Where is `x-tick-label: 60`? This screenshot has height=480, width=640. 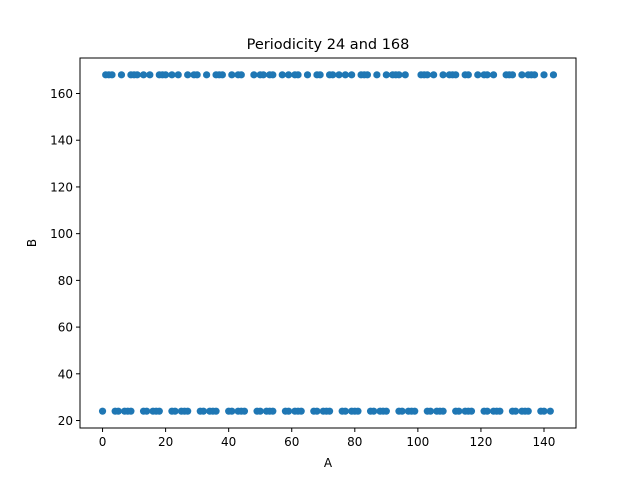 x-tick-label: 60 is located at coordinates (291, 442).